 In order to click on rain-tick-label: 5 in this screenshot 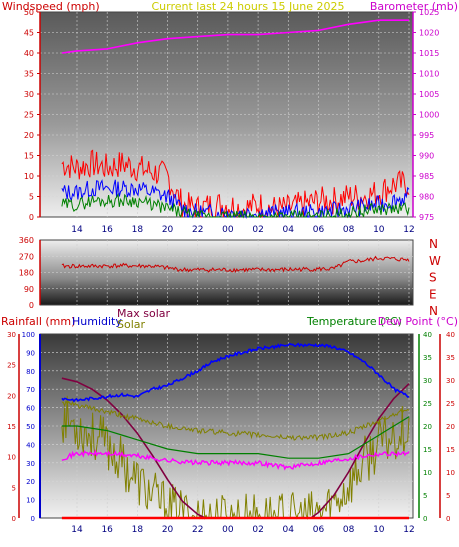, I will do `click(14, 488)`.